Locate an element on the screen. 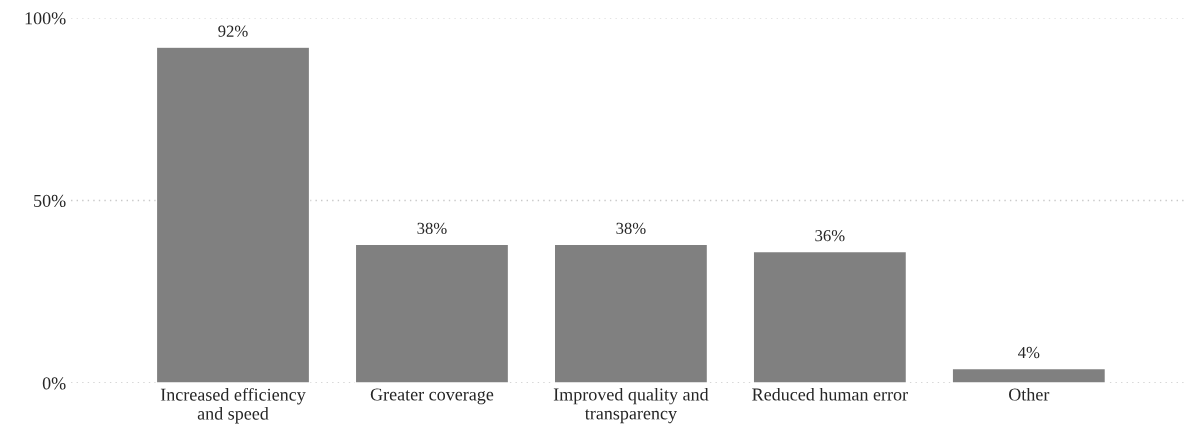  x-tick-label: Improved quality and transparency is located at coordinates (631, 405).